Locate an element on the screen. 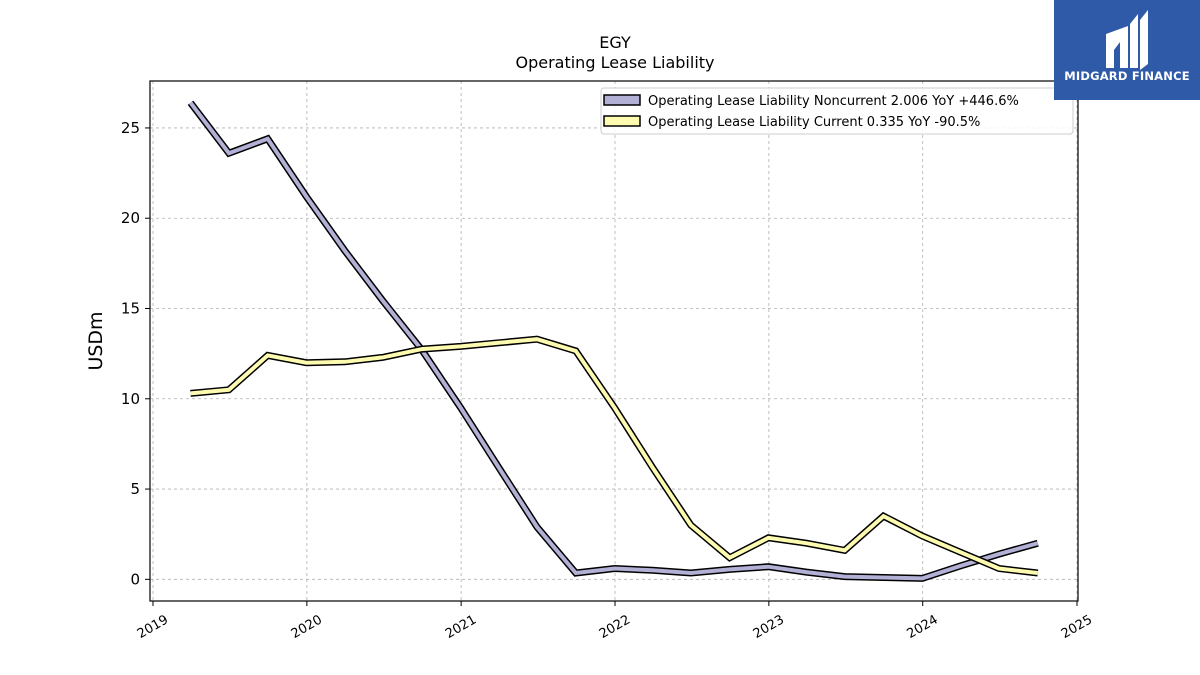 Image resolution: width=1200 pixels, height=675 pixels. x-tick-label: 2019 is located at coordinates (153, 627).